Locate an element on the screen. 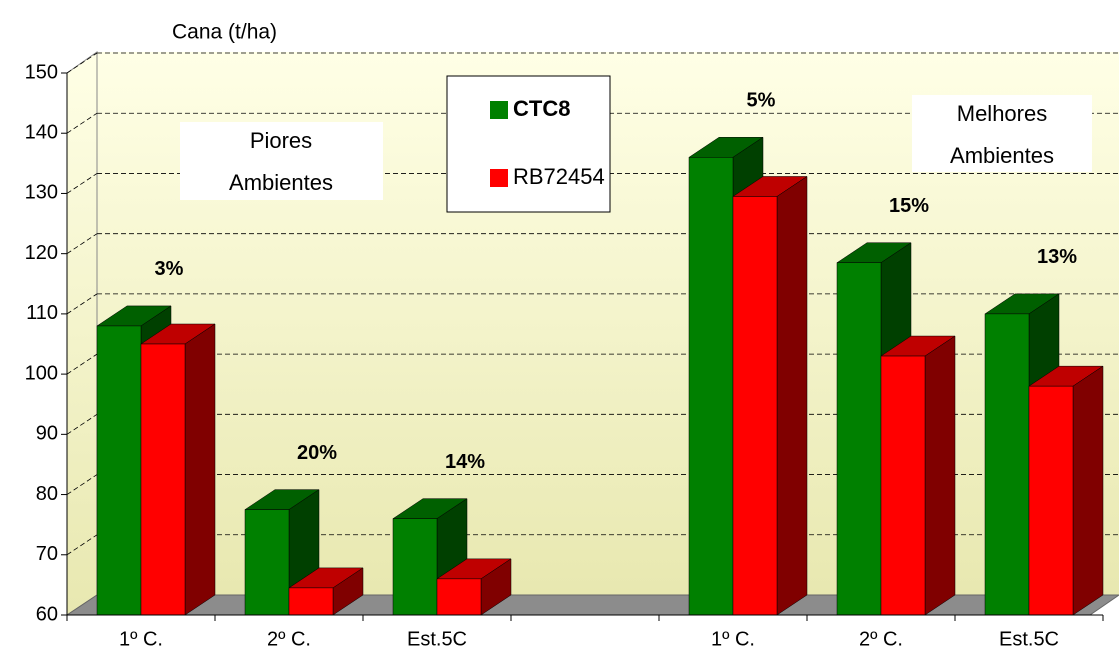 The height and width of the screenshot is (658, 1119). legend-label: CTC8 is located at coordinates (541, 108).